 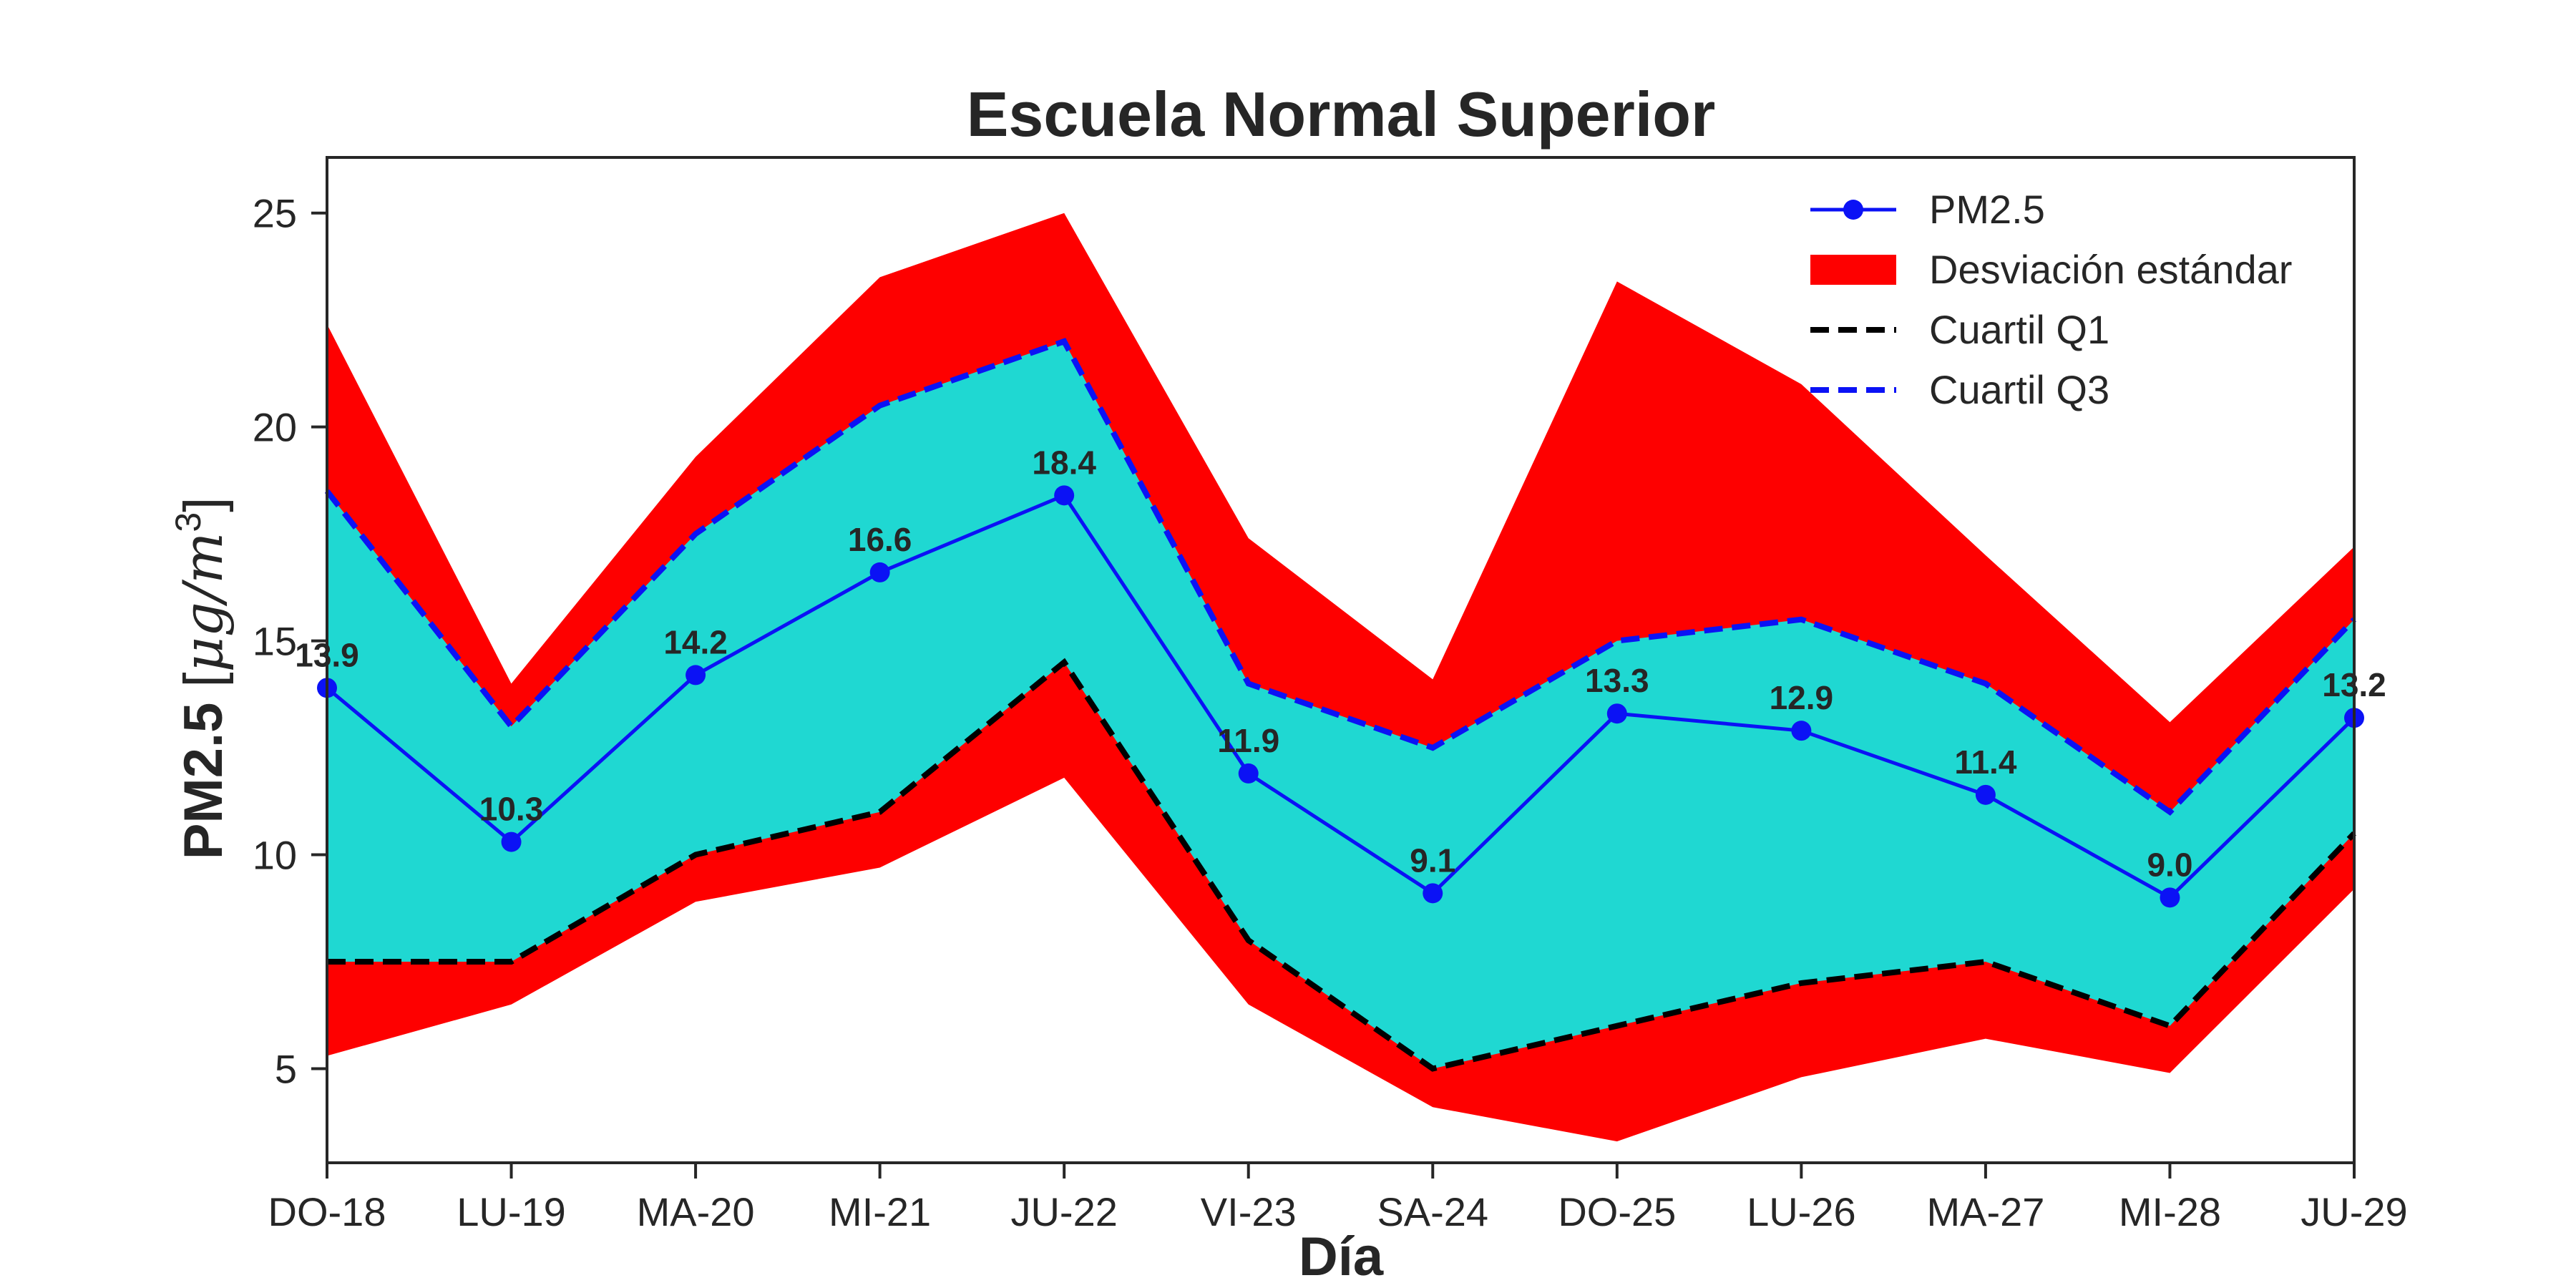 I want to click on x-tick-label: JU-22, so click(x=1063, y=1211).